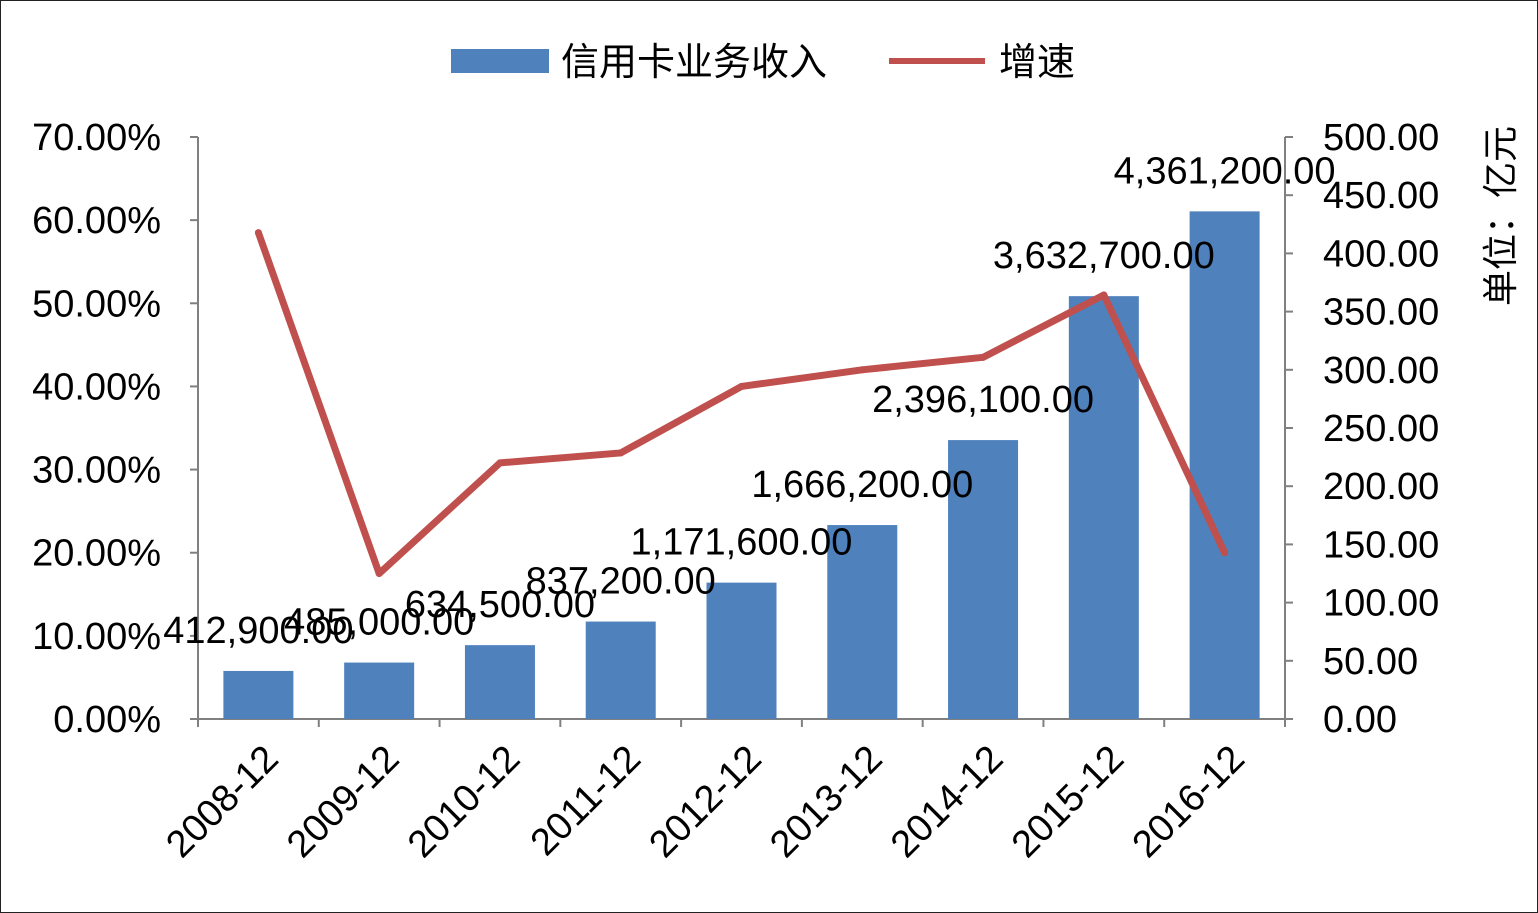 Image resolution: width=1538 pixels, height=913 pixels. Describe the element at coordinates (1381, 196) in the screenshot. I see `right-tick-label: 450.00` at that location.